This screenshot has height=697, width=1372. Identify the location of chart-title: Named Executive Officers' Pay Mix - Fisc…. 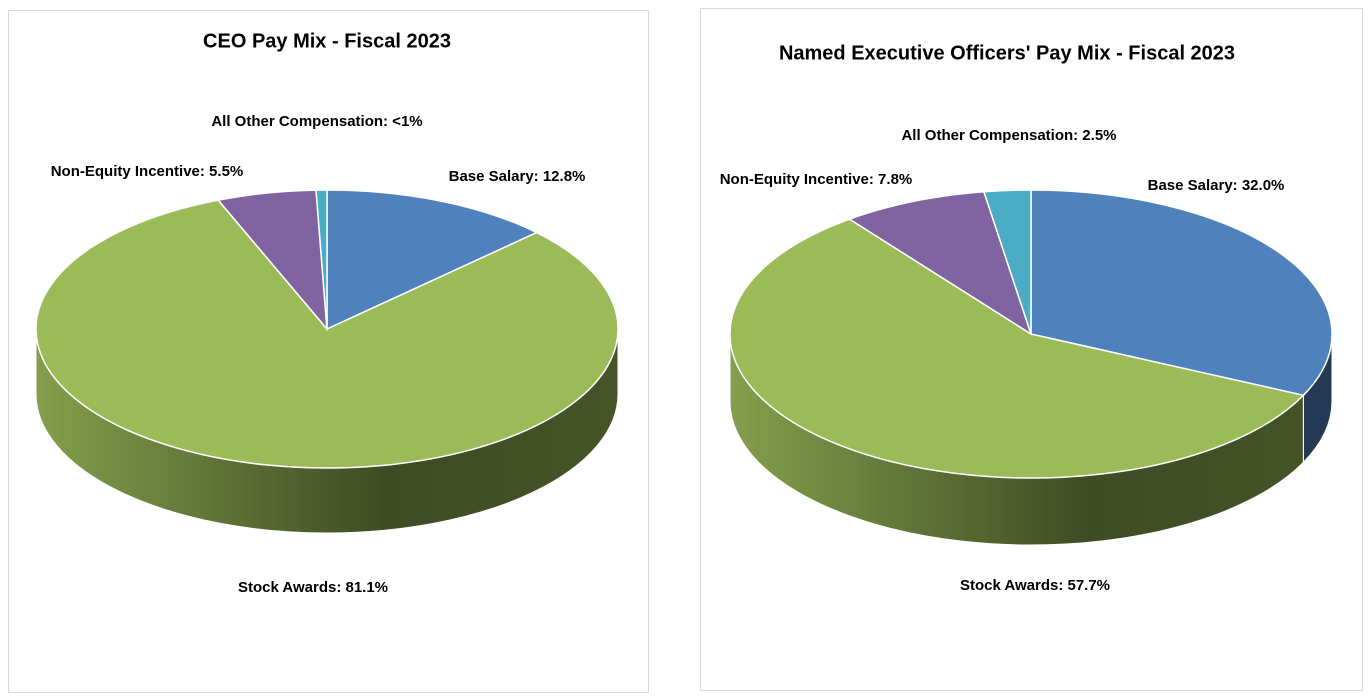
(1007, 53).